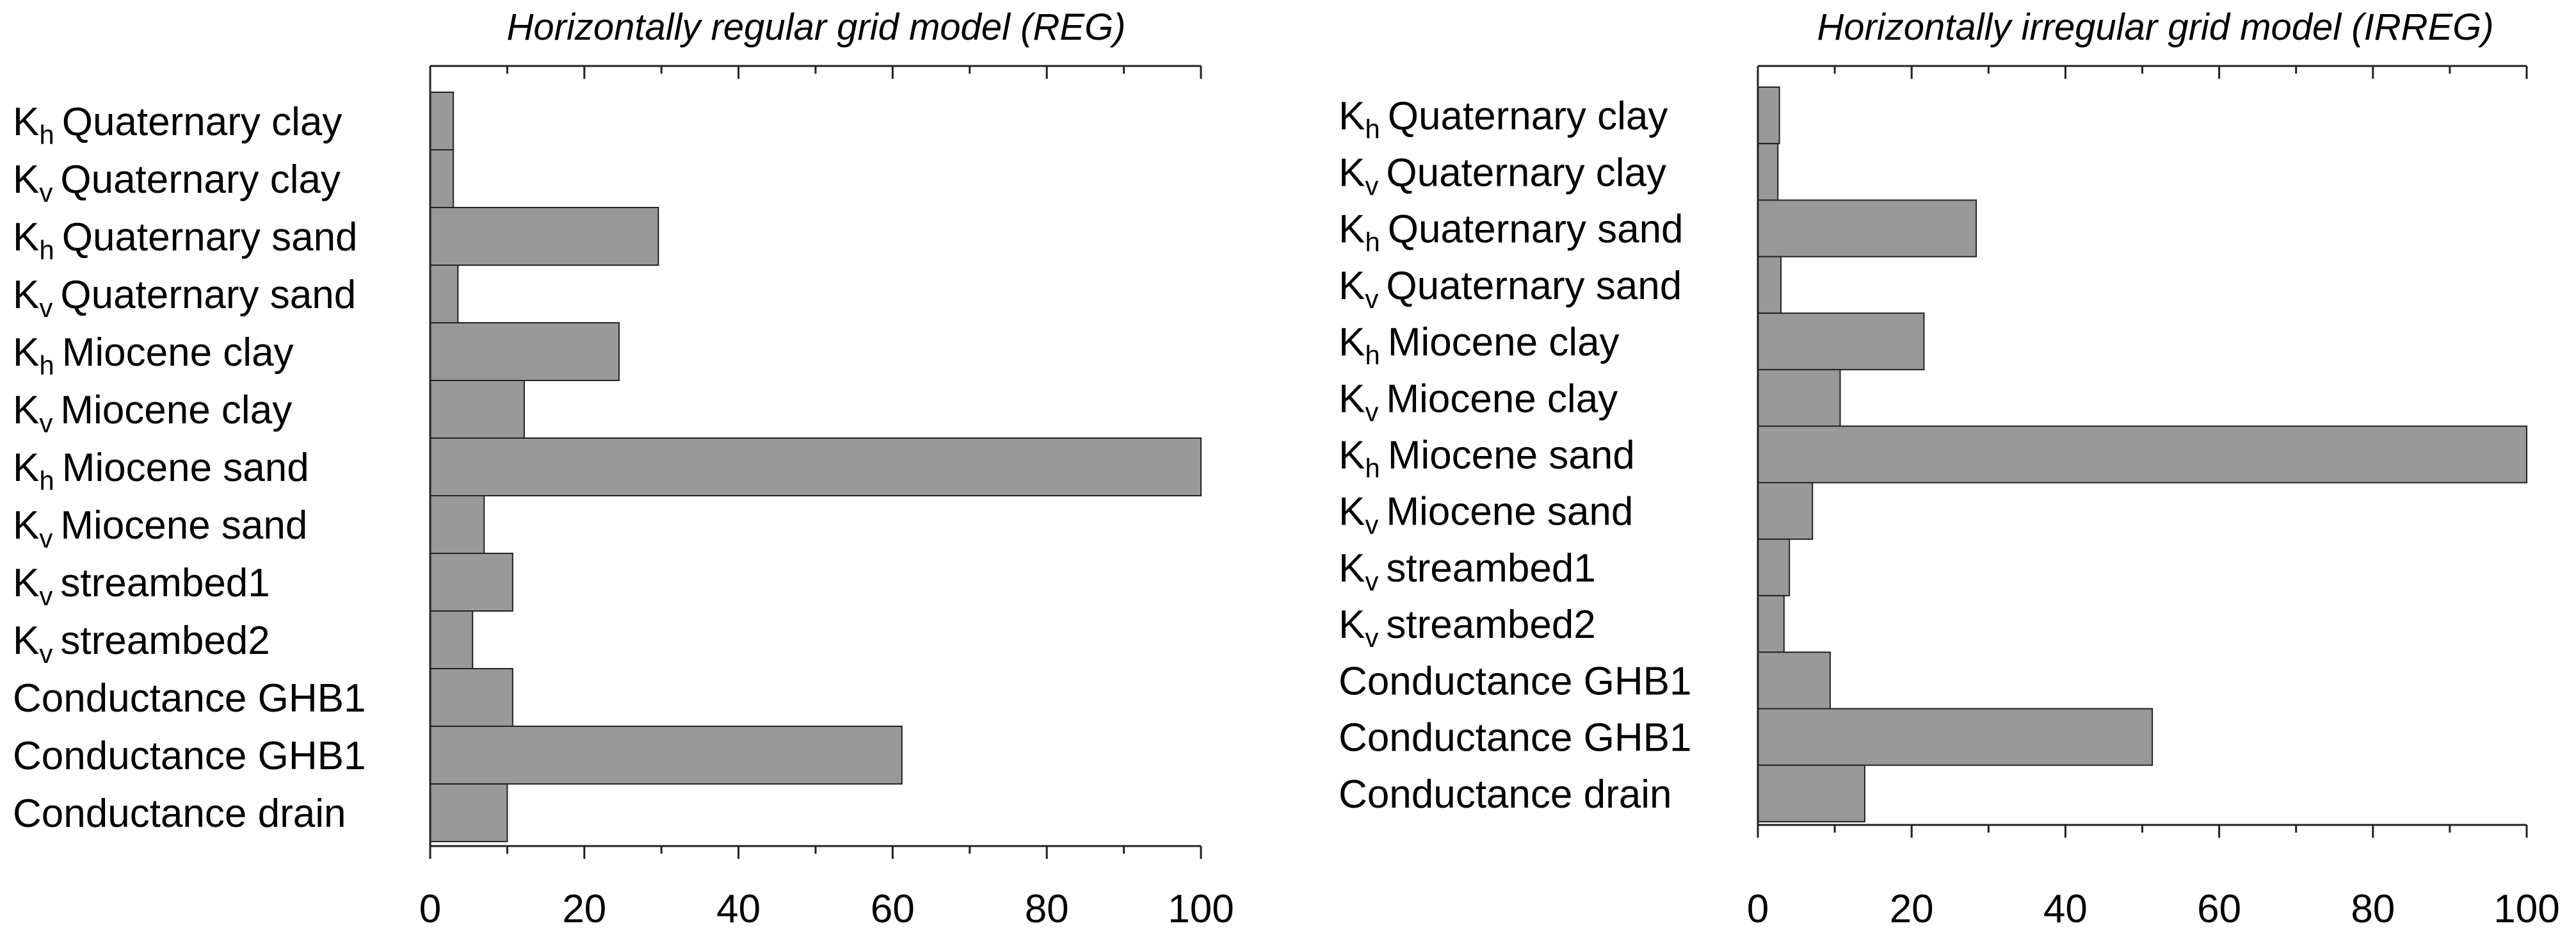  I want to click on x-tick-label: 100, so click(1201, 909).